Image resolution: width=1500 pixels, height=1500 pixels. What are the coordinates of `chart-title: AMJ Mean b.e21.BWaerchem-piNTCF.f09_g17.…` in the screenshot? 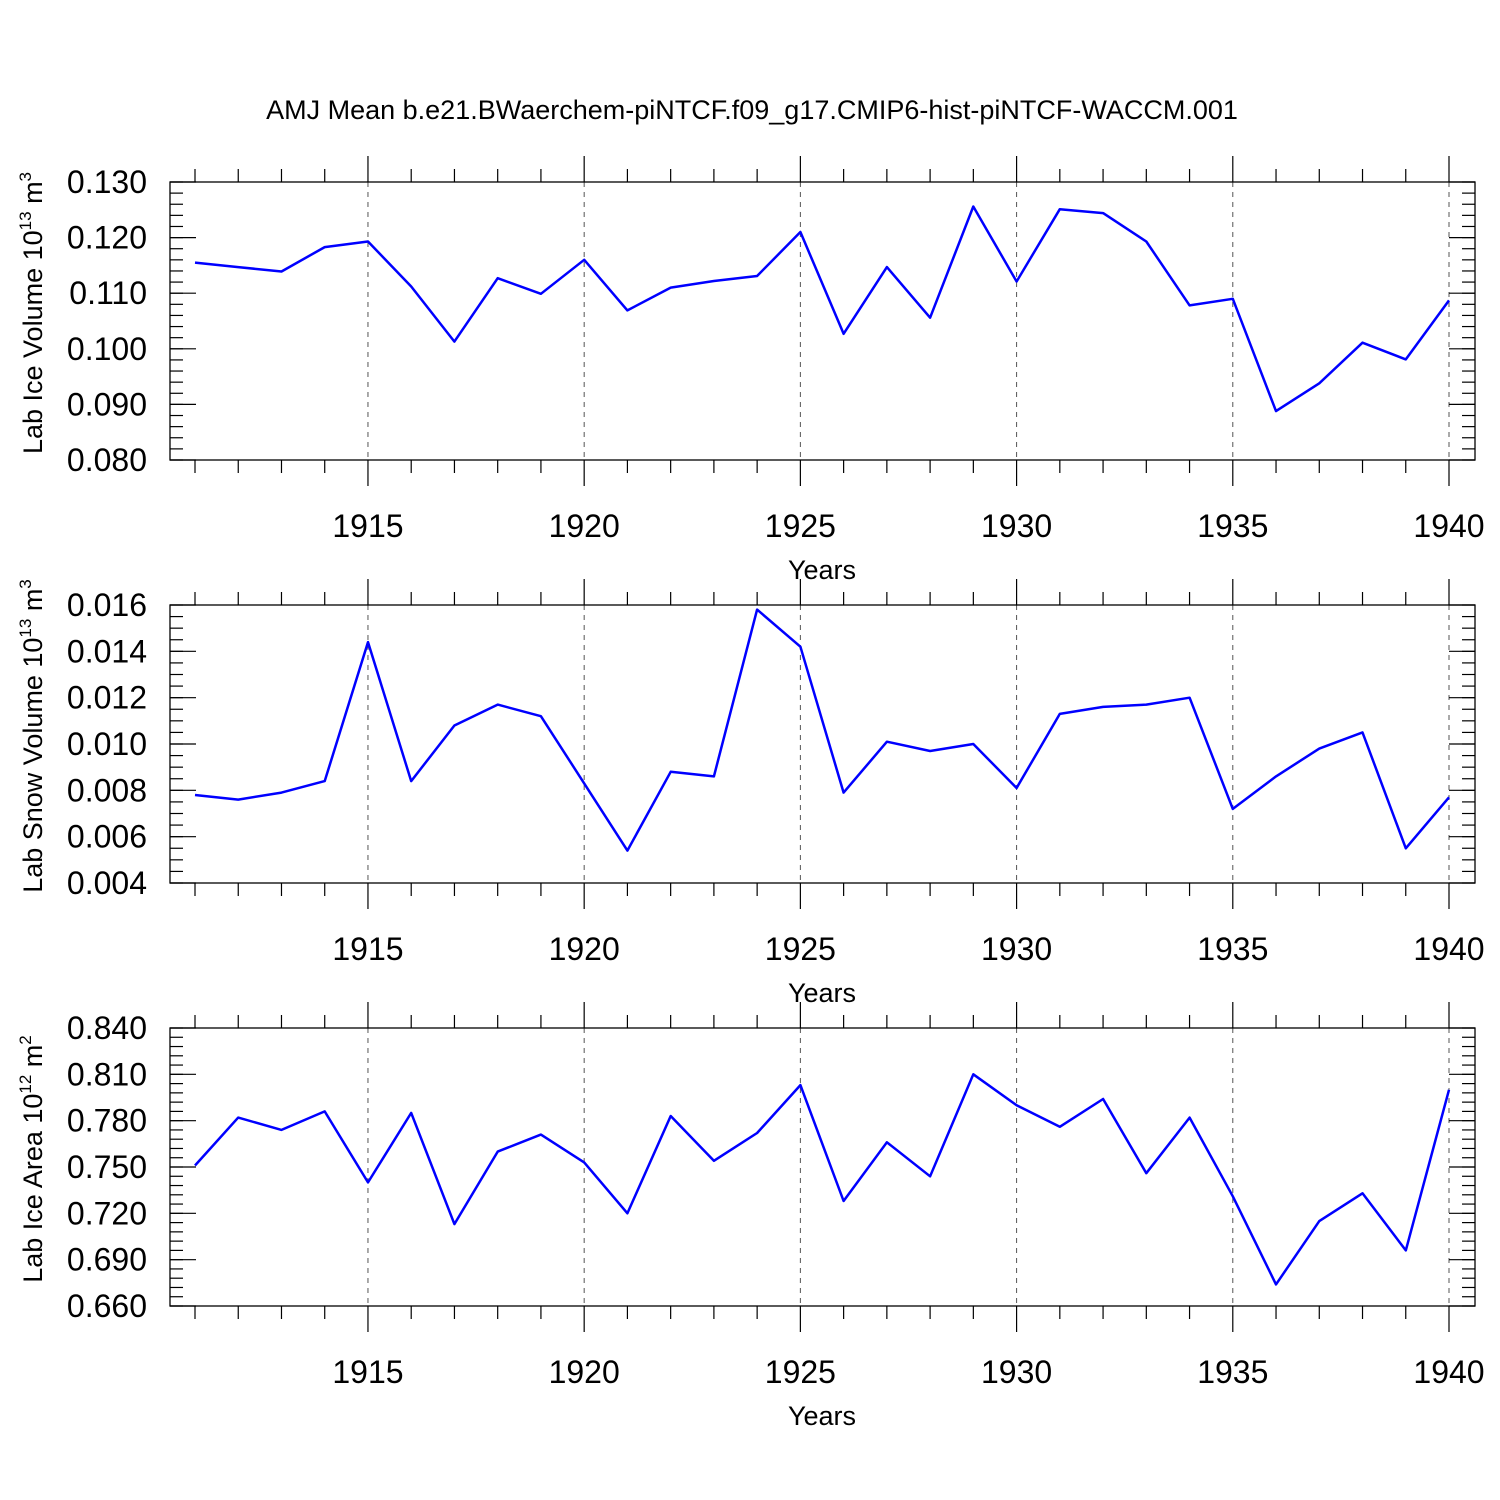 It's located at (752, 110).